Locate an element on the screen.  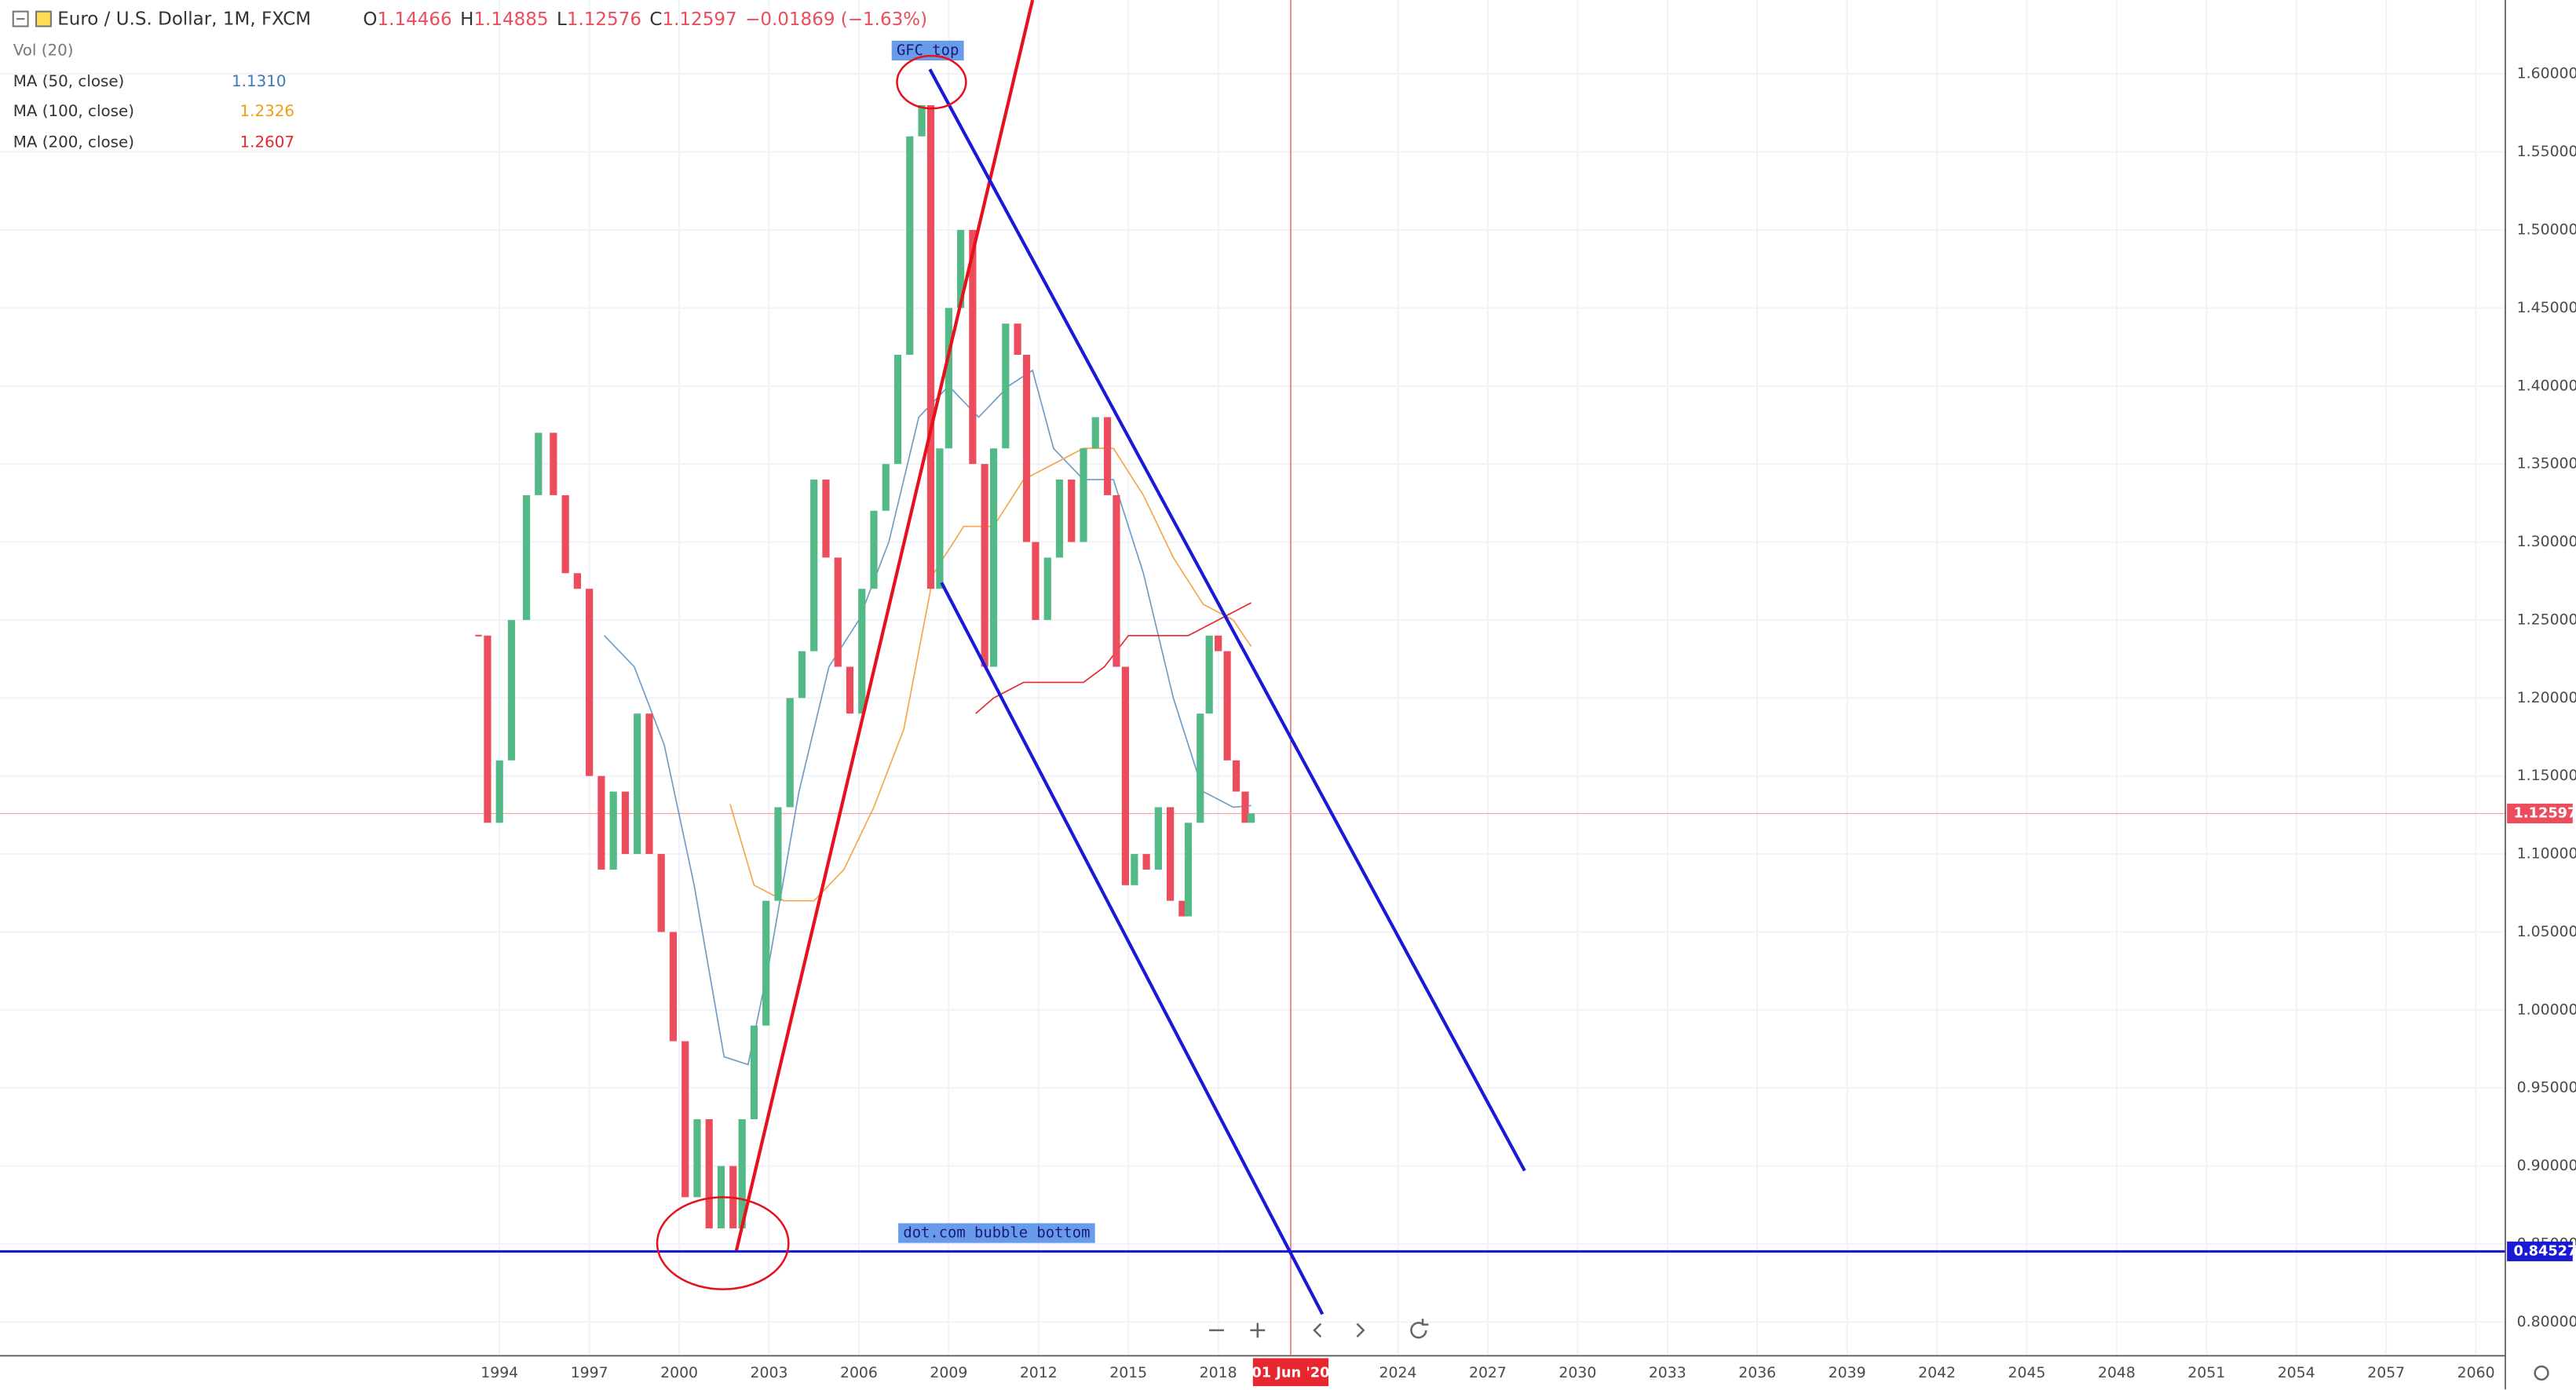
y-tick-label: 0.95000 is located at coordinates (2546, 1088).